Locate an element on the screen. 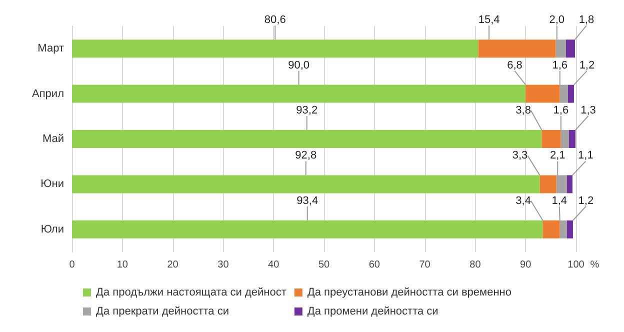 The image size is (624, 332). data-label: 3,3 is located at coordinates (520, 156).